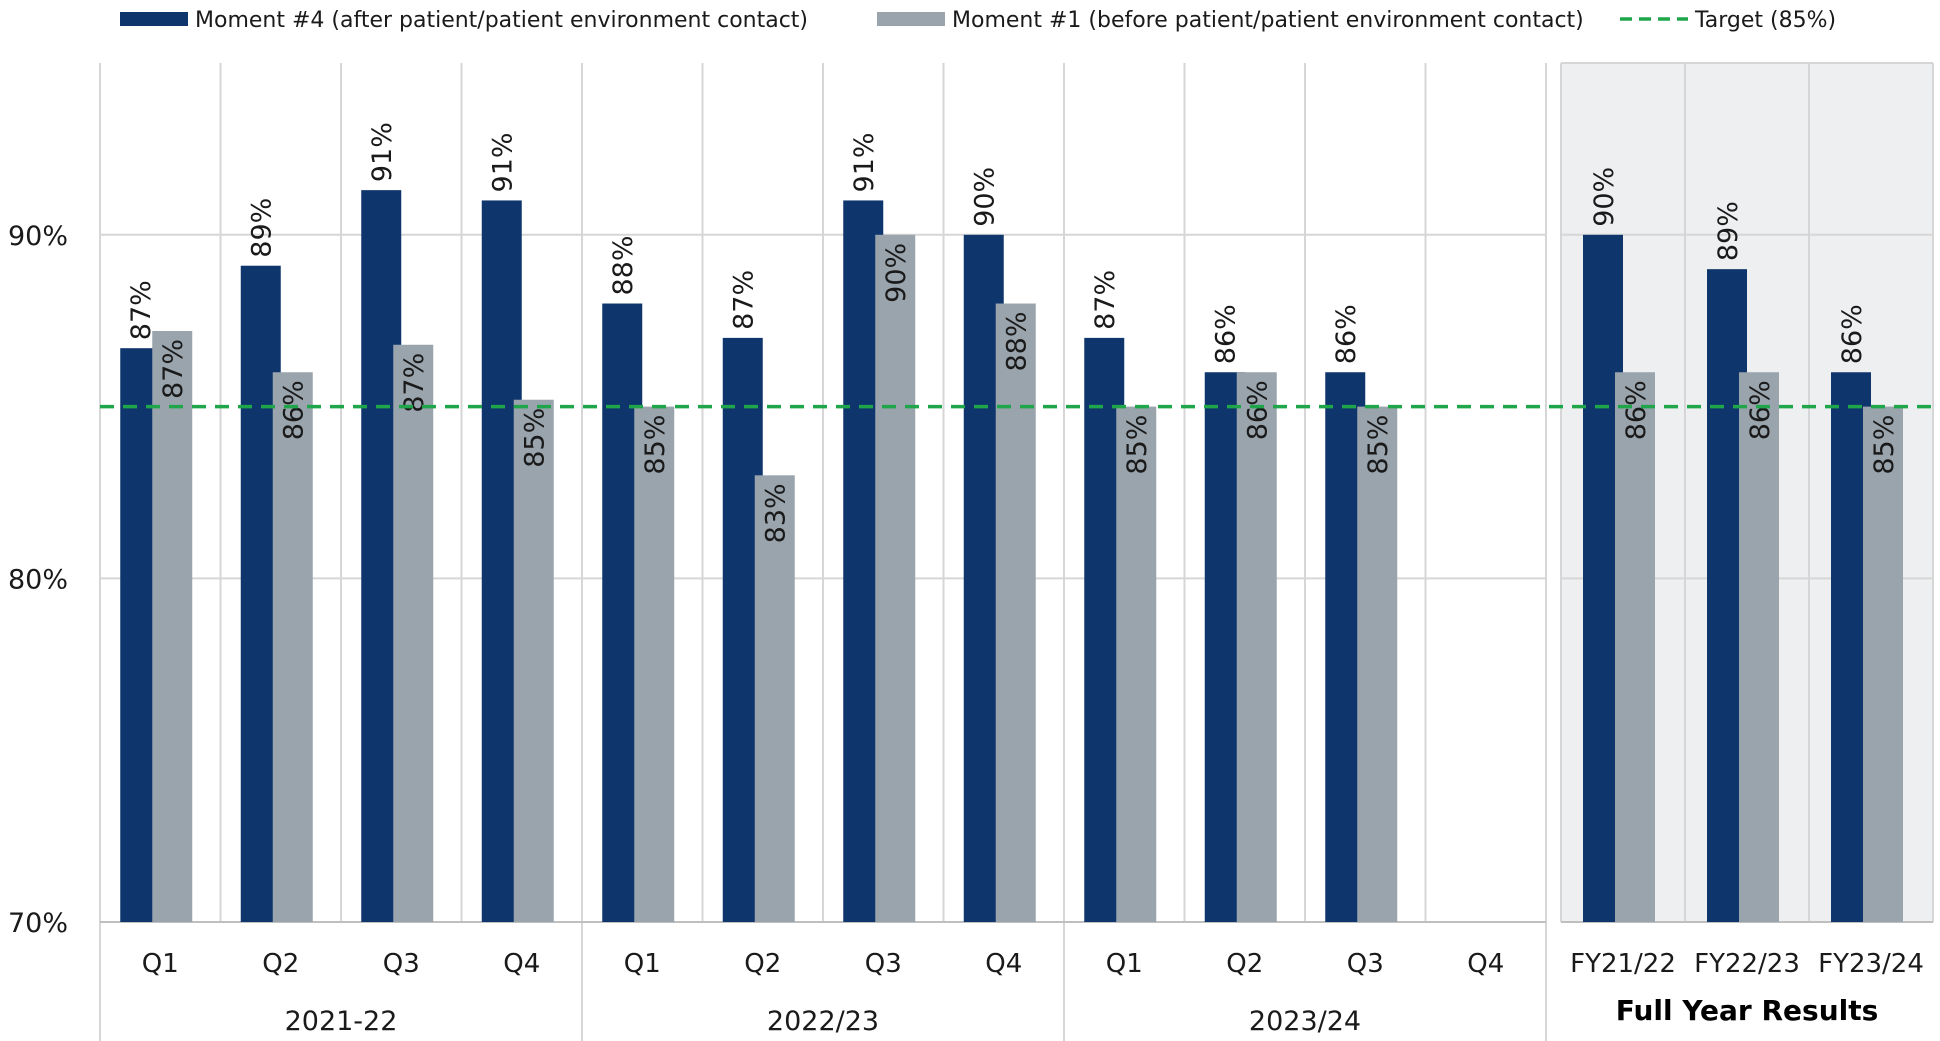 The image size is (1940, 1041). What do you see at coordinates (1747, 964) in the screenshot?
I see `x-tick-label: FY22/23` at bounding box center [1747, 964].